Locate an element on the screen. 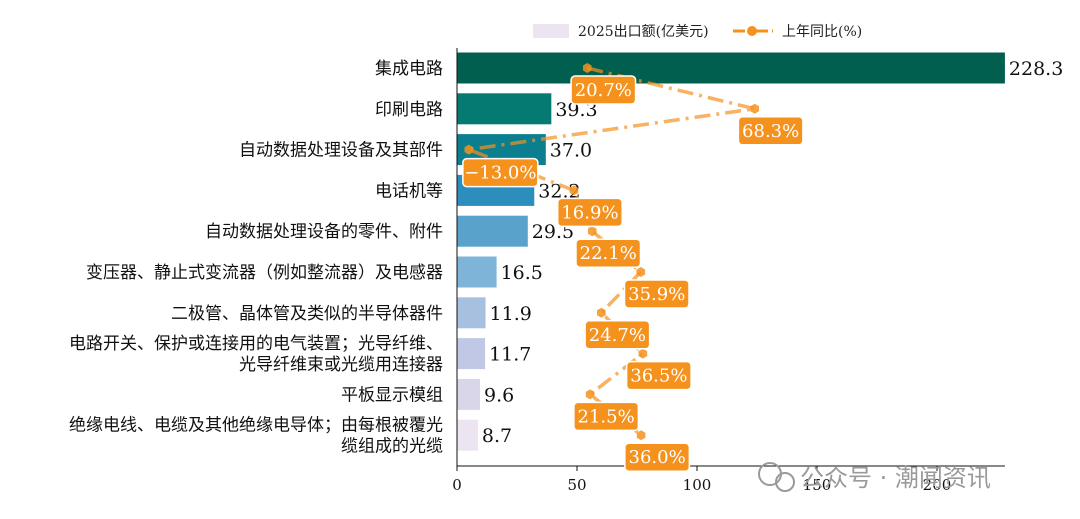 The width and height of the screenshot is (1080, 519). yoy-label: −13.0% is located at coordinates (500, 173).